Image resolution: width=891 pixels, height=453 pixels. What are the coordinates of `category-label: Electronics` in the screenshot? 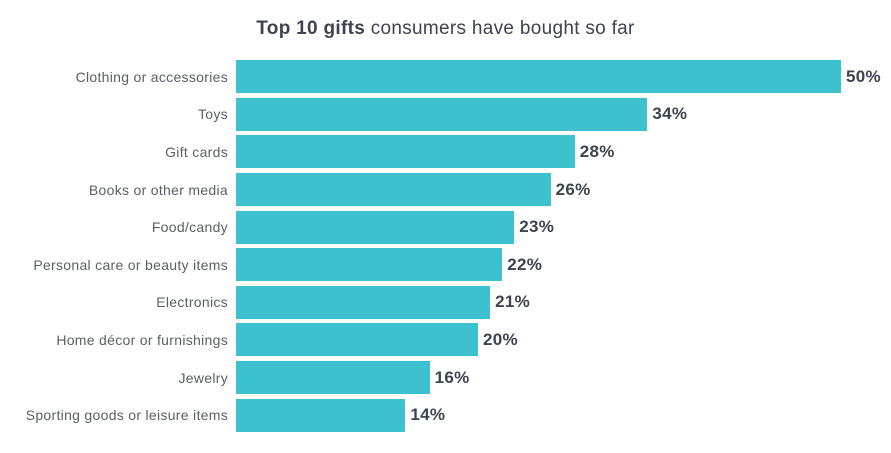 It's located at (192, 302).